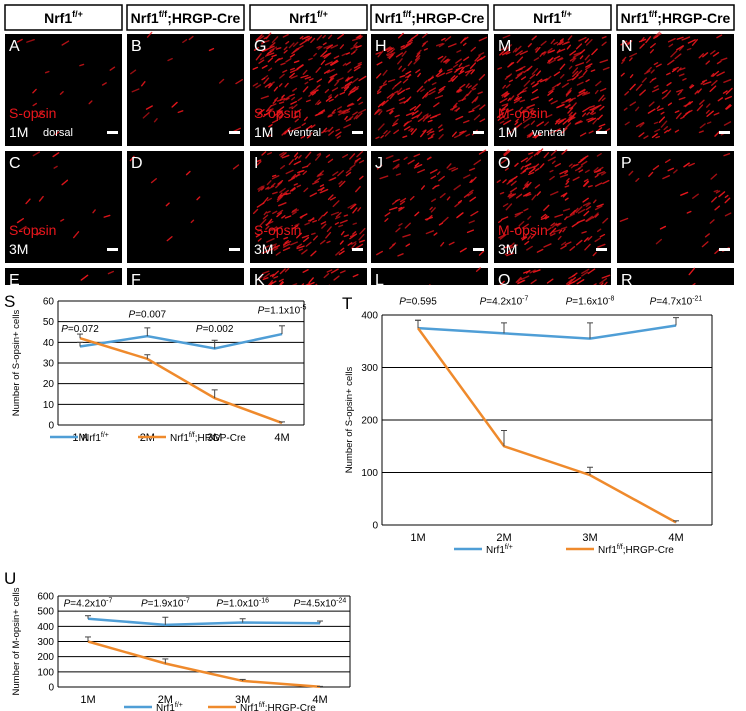 This screenshot has height=711, width=746. Describe the element at coordinates (136, 46) in the screenshot. I see `panel-letter: B` at that location.